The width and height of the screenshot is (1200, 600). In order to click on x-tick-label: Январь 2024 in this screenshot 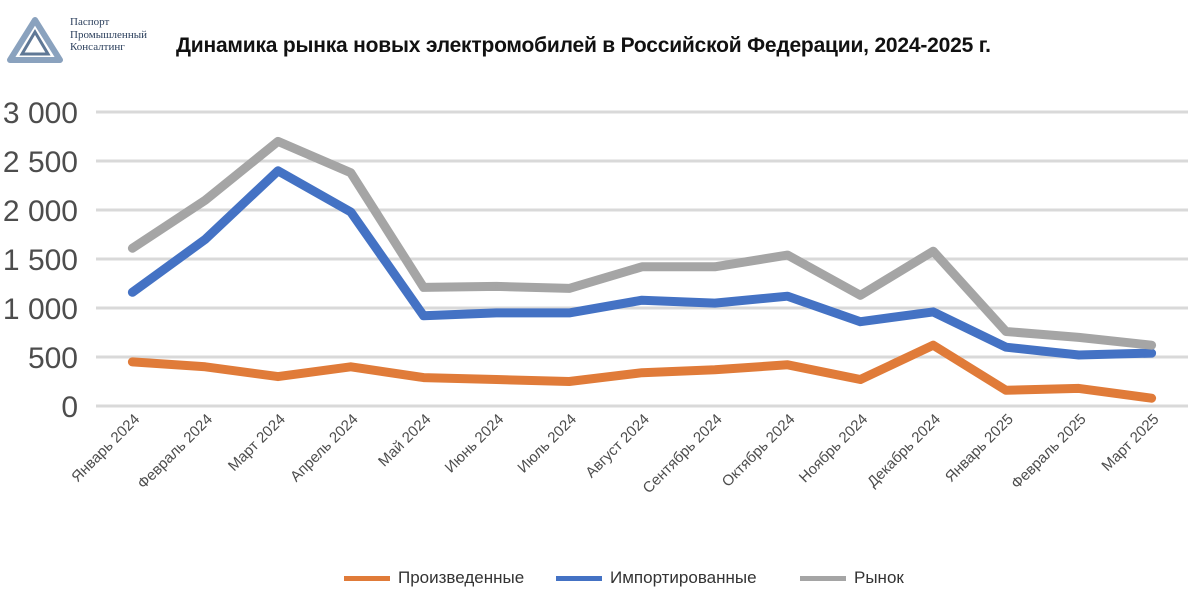, I will do `click(105, 448)`.